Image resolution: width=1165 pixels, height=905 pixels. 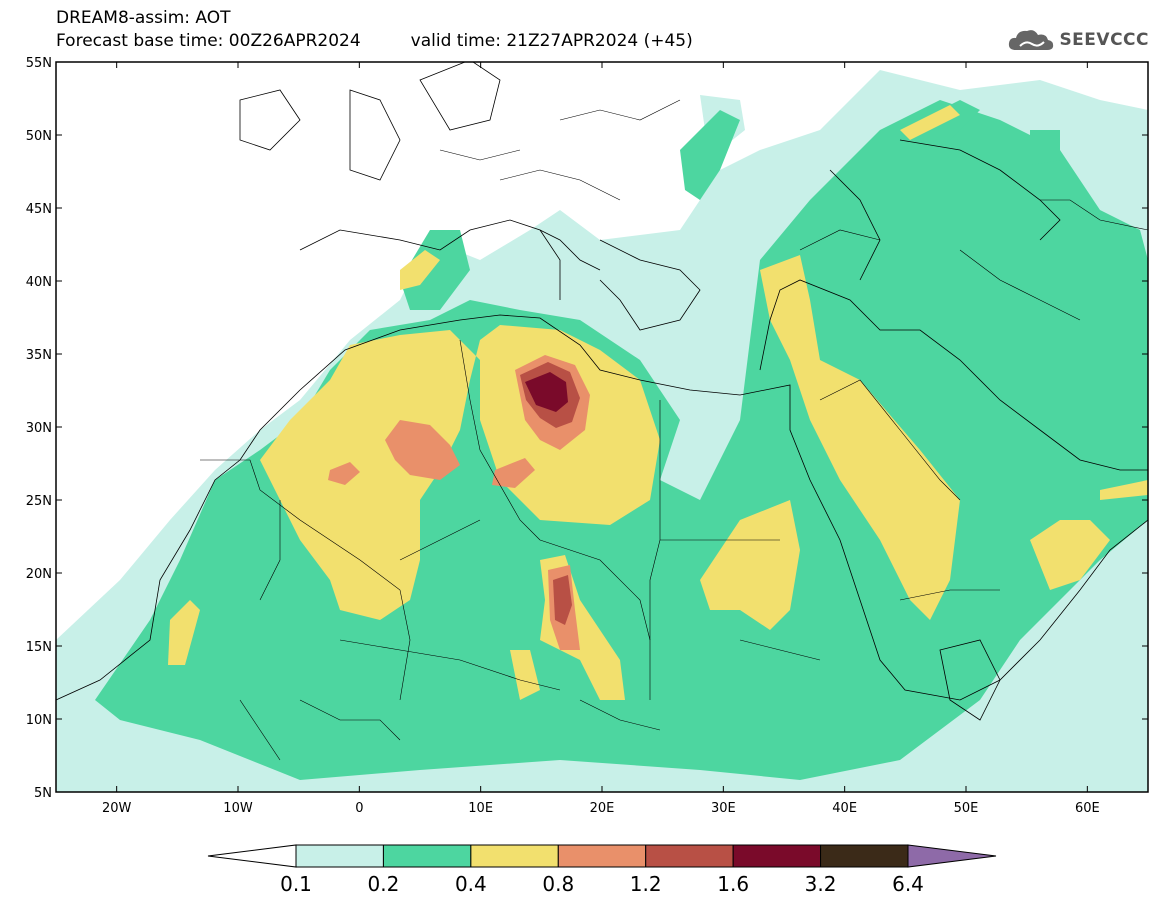 I want to click on logo-text: SEEVCCC, so click(x=1104, y=40).